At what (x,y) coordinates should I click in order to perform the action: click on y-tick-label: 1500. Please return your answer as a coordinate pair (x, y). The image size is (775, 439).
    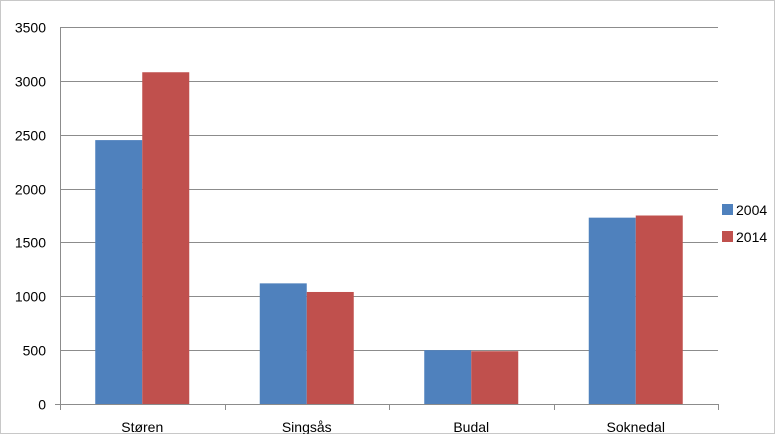
    Looking at the image, I should click on (30, 243).